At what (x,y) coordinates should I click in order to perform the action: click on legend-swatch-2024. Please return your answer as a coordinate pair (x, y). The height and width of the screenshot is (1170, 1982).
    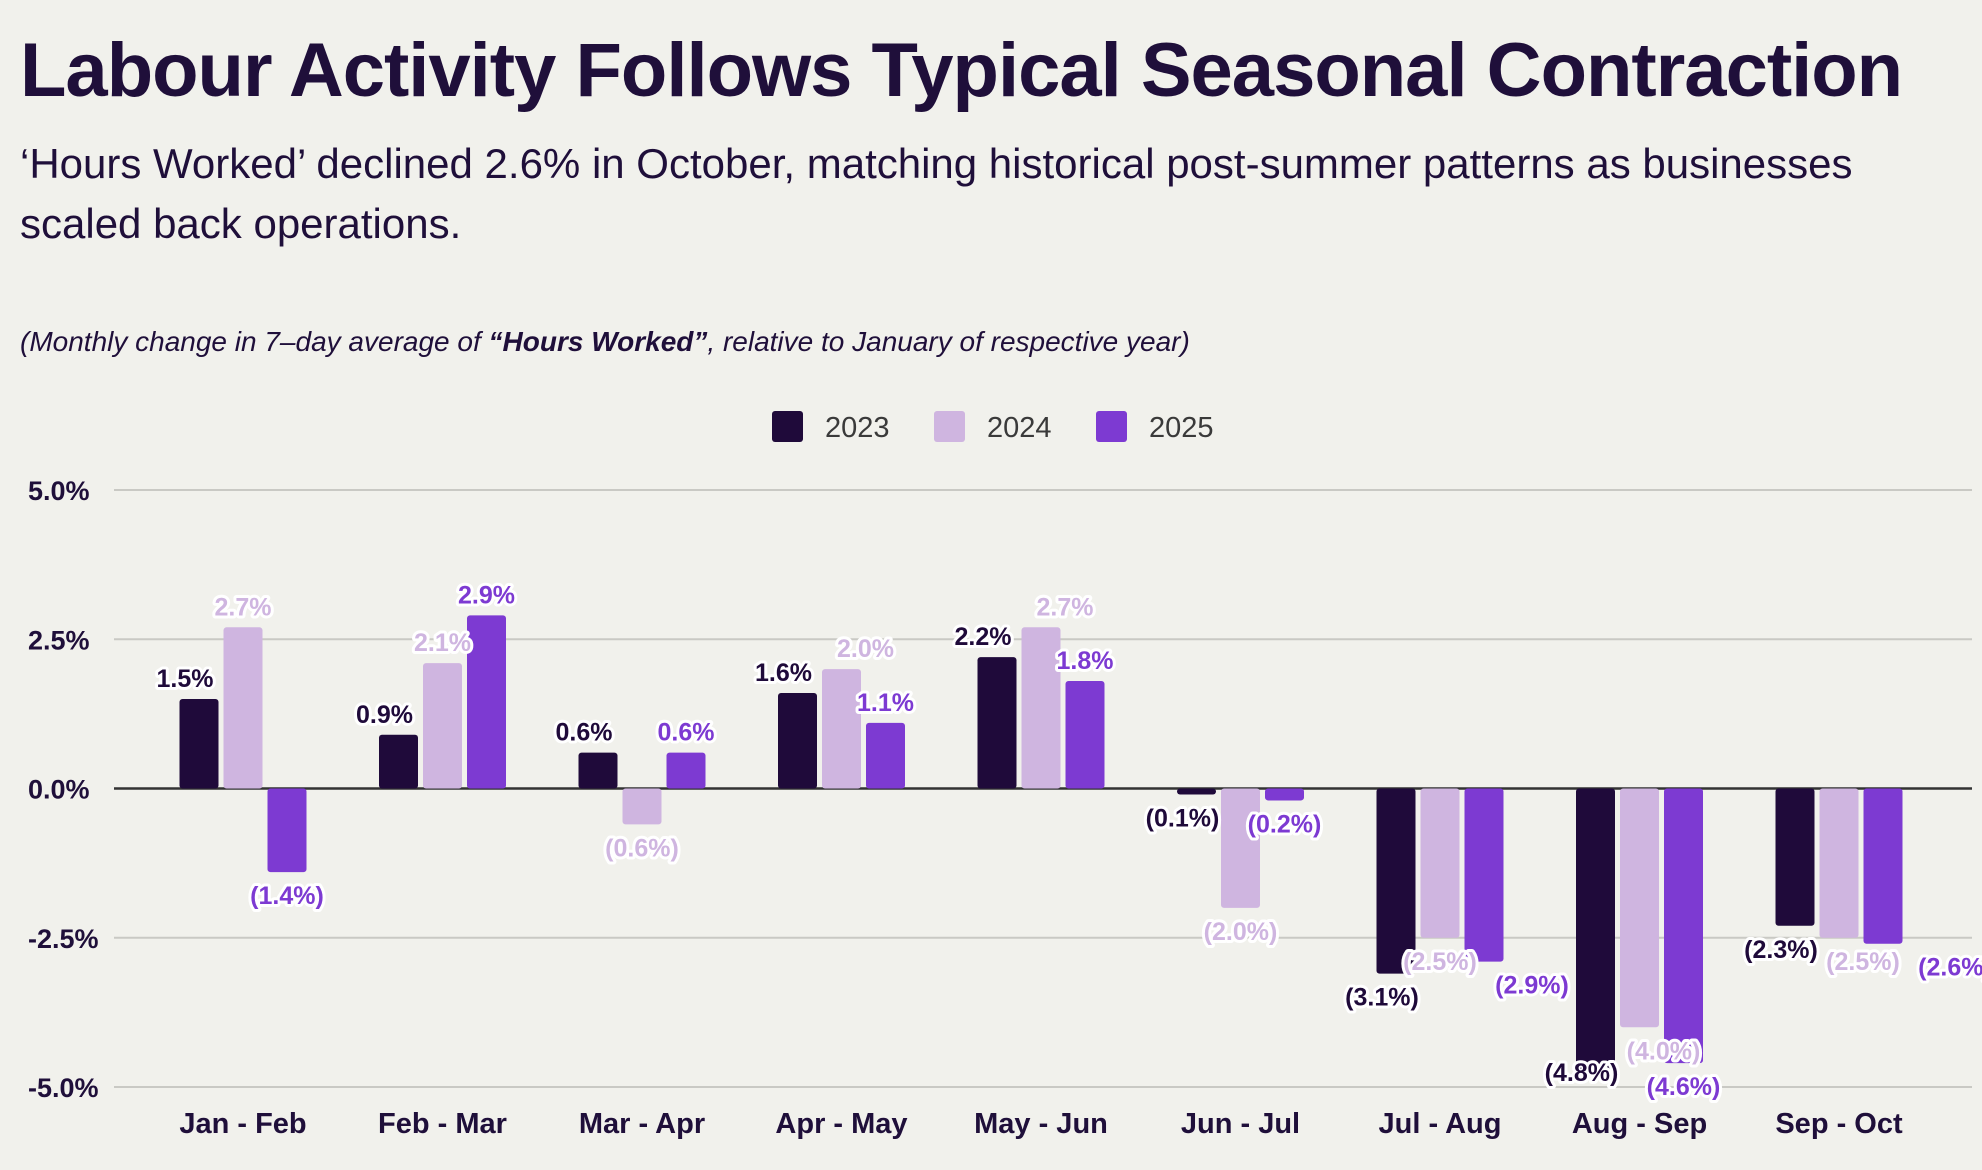
    Looking at the image, I should click on (949, 426).